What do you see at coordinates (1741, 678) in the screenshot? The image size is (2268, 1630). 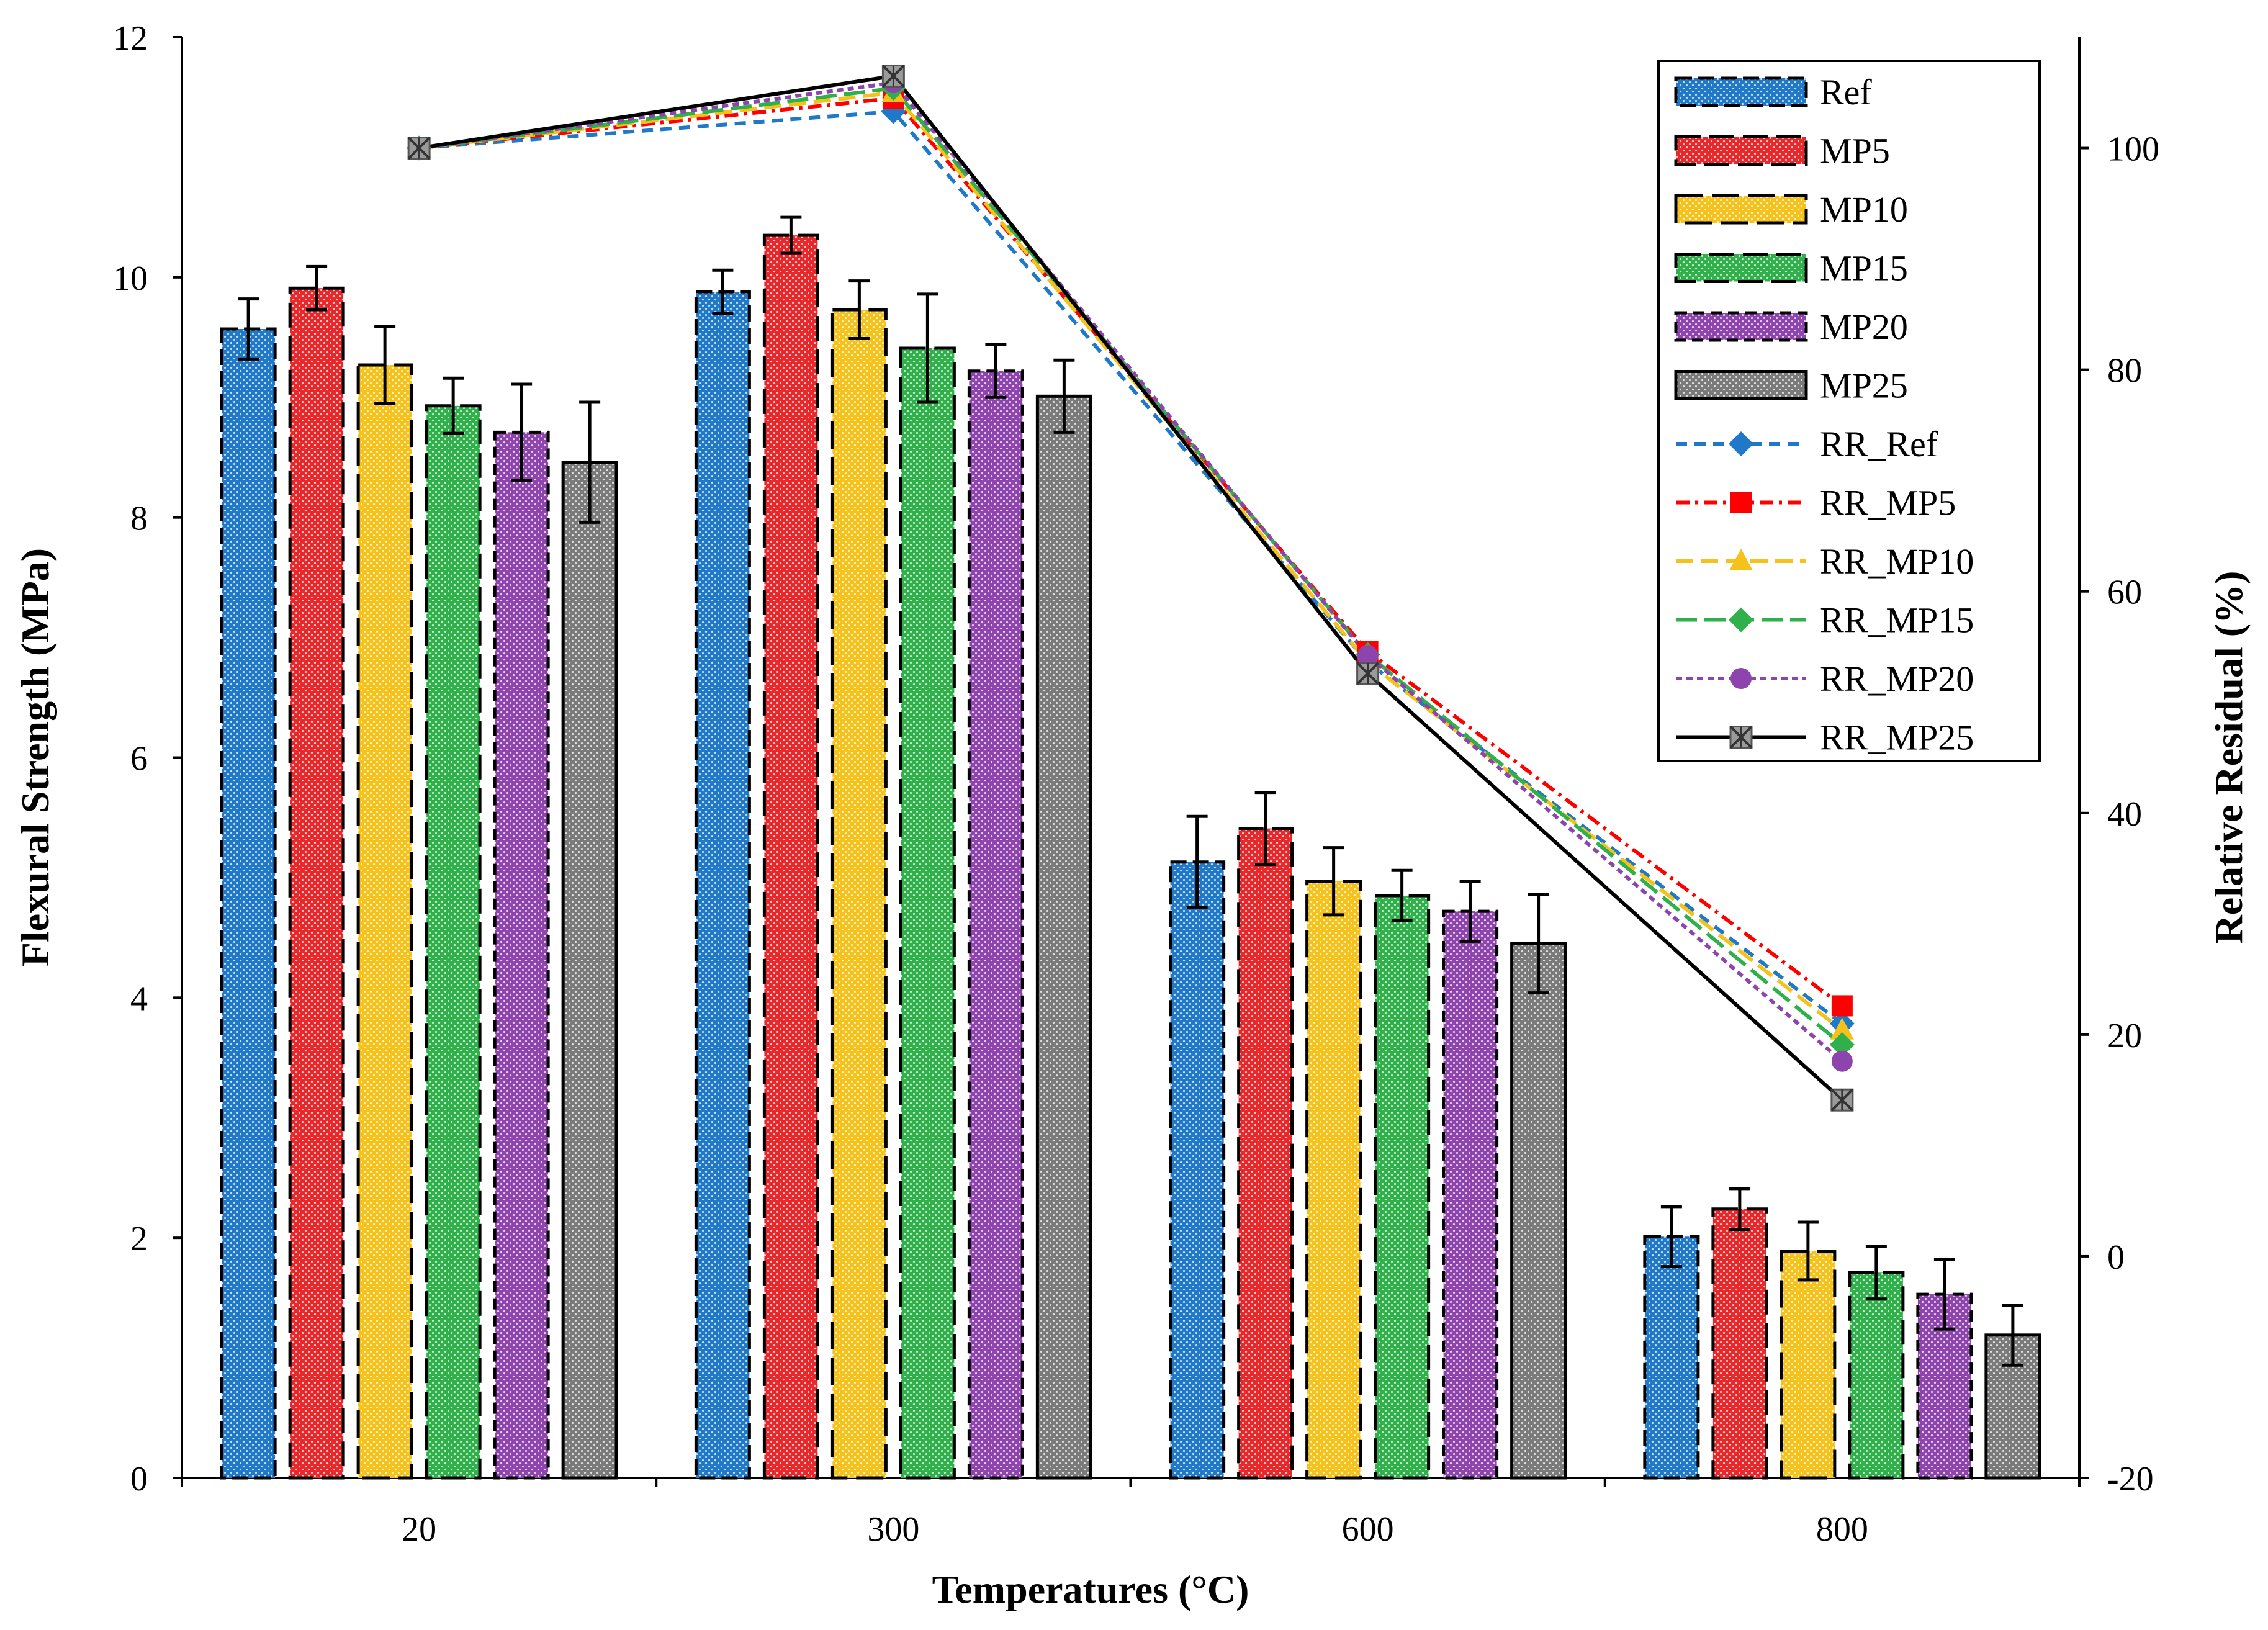 I see `legend-marker-RR_MP20` at bounding box center [1741, 678].